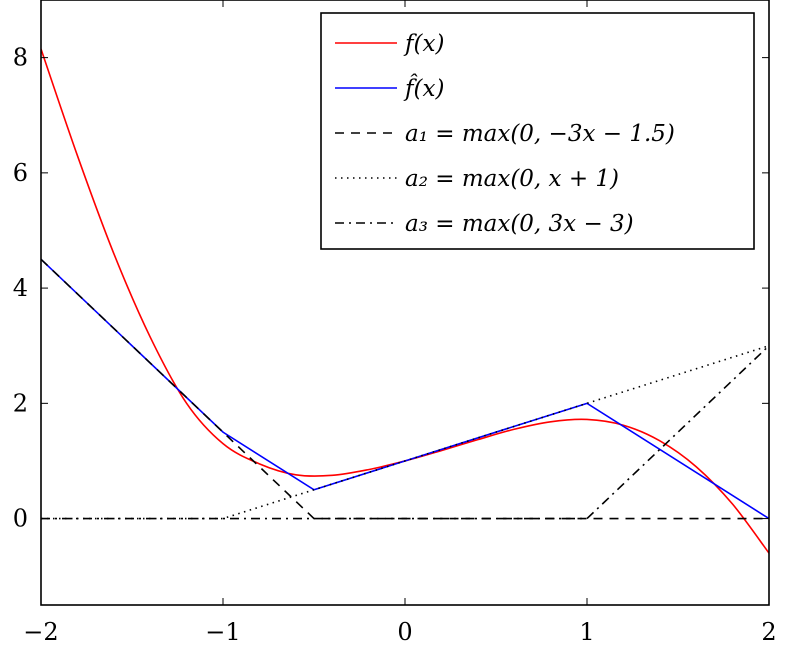 This screenshot has width=790, height=654. I want to click on x-tick-label: −2, so click(40, 632).